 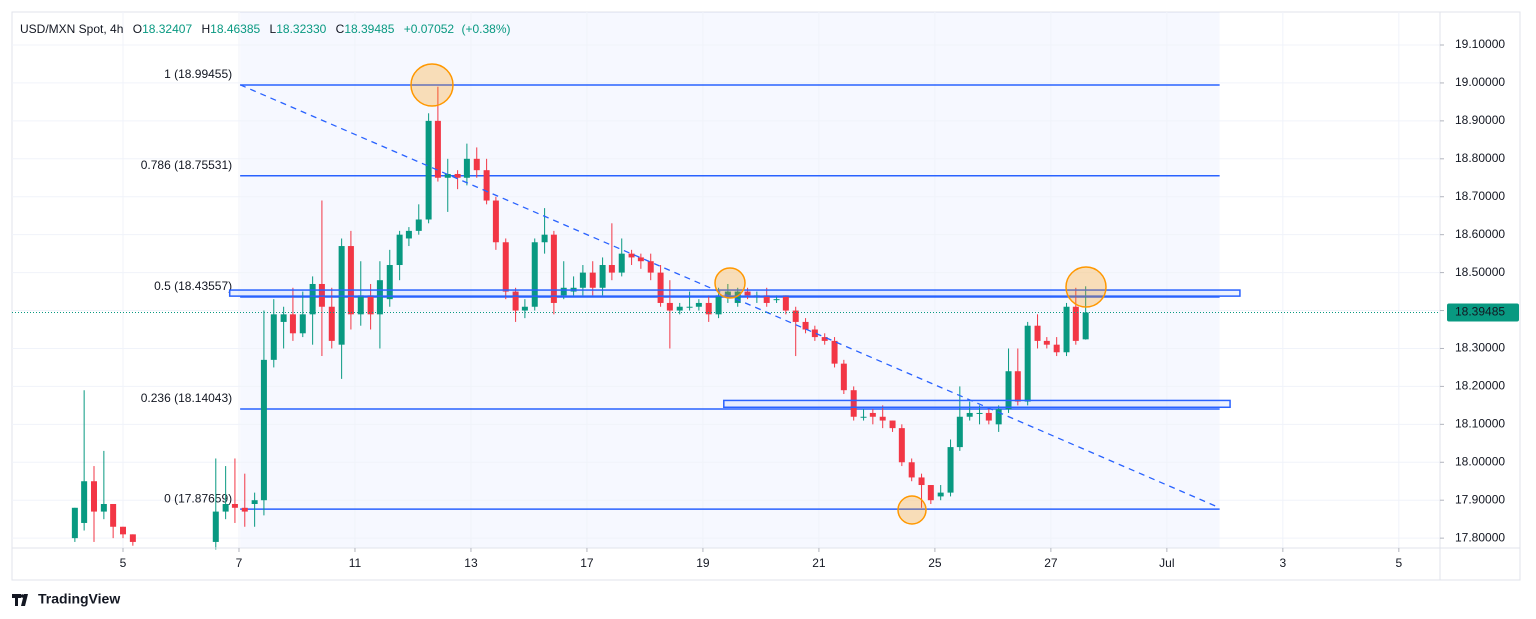 I want to click on y-tick-label: 17.80000, so click(x=1480, y=537).